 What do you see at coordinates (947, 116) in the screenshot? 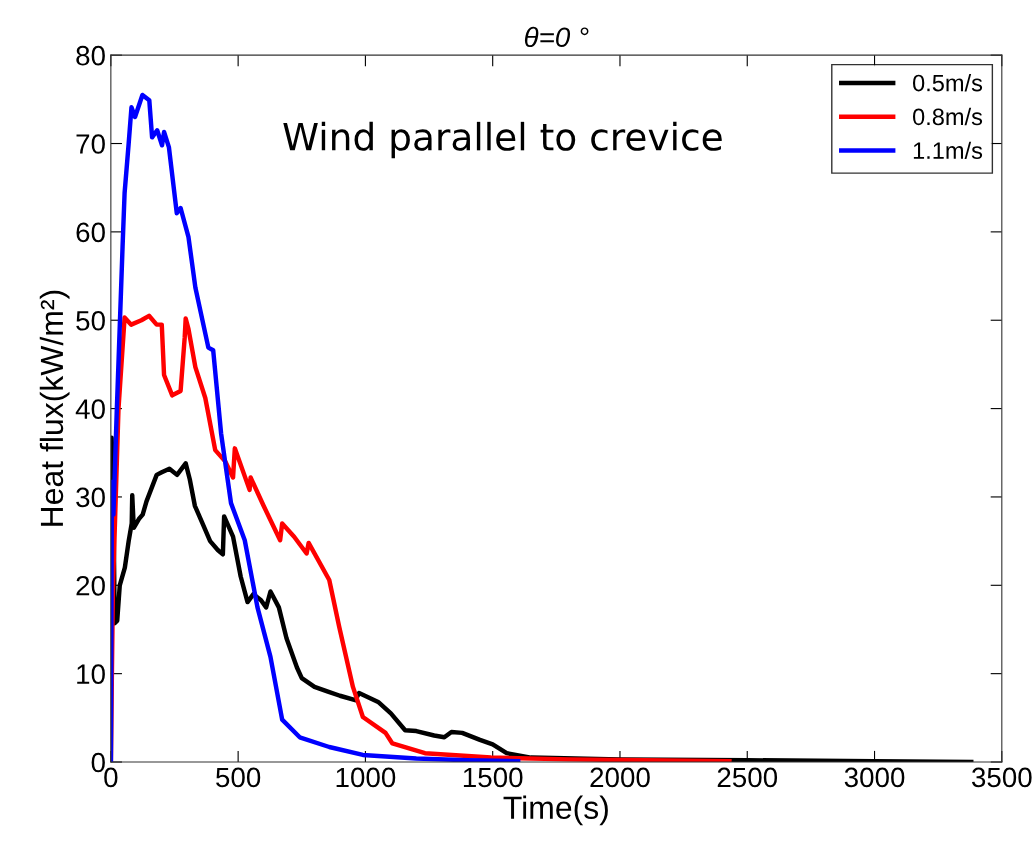
I see `legend-label: 0.8m/s` at bounding box center [947, 116].